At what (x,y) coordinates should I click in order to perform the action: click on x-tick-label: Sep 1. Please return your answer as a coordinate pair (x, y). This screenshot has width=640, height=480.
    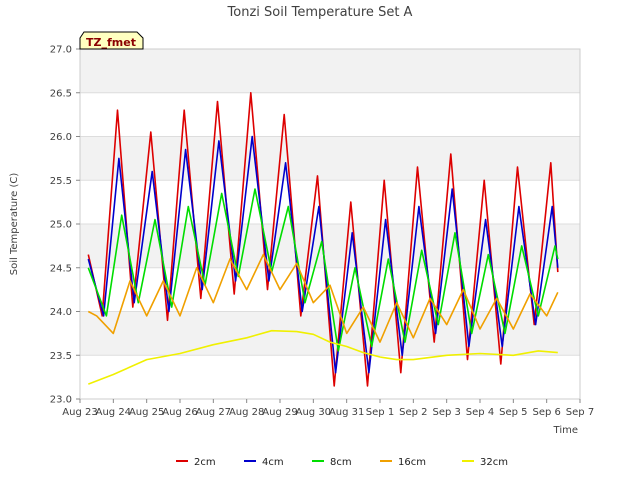
    Looking at the image, I should click on (380, 412).